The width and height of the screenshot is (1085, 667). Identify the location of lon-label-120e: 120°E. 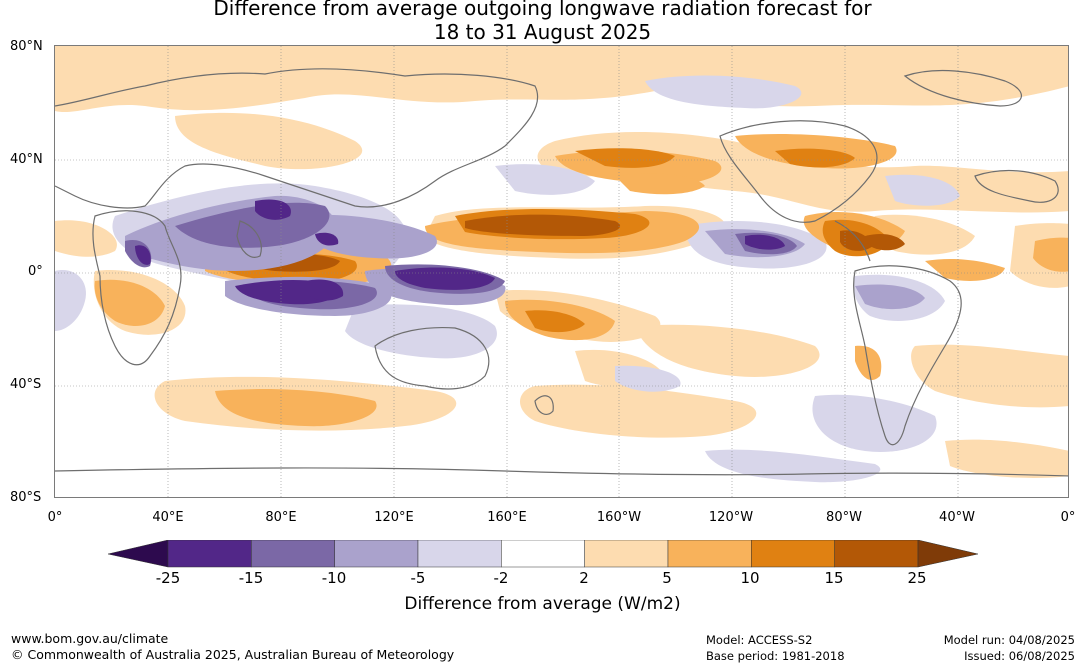
(394, 517).